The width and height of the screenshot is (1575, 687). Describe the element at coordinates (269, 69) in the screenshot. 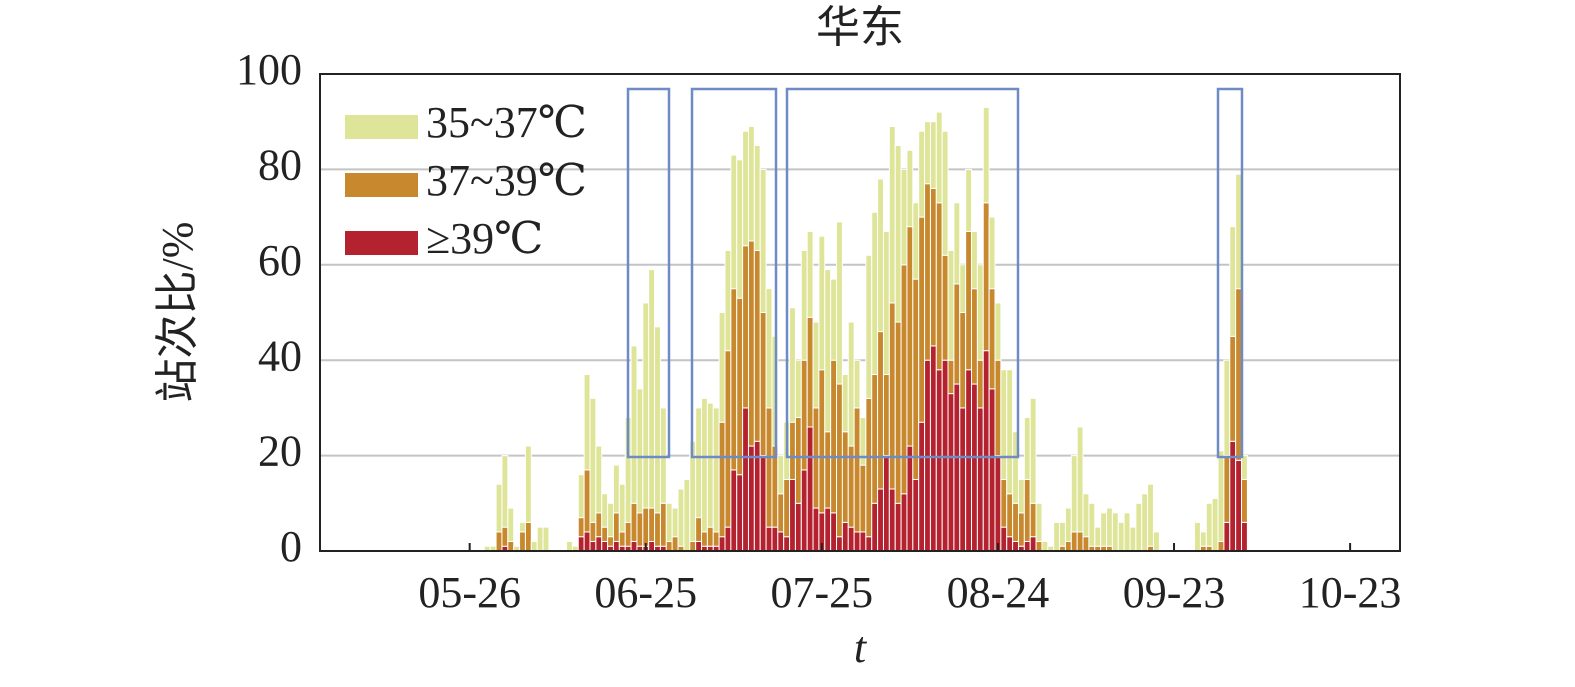

I see `y-tick-label: 100` at that location.